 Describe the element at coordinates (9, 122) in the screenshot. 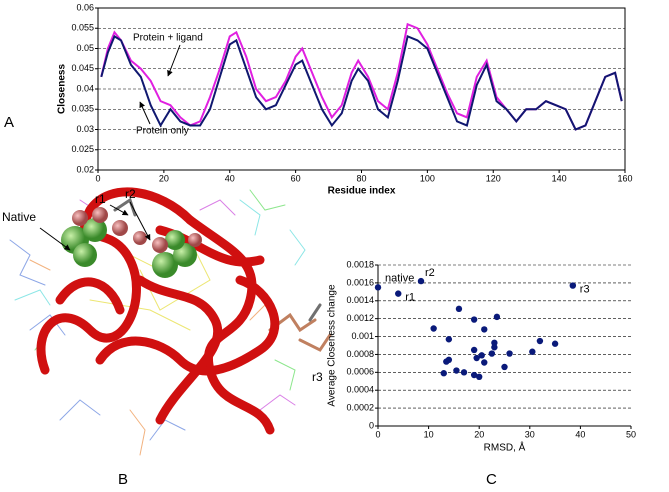

I see `panel-label: A` at that location.